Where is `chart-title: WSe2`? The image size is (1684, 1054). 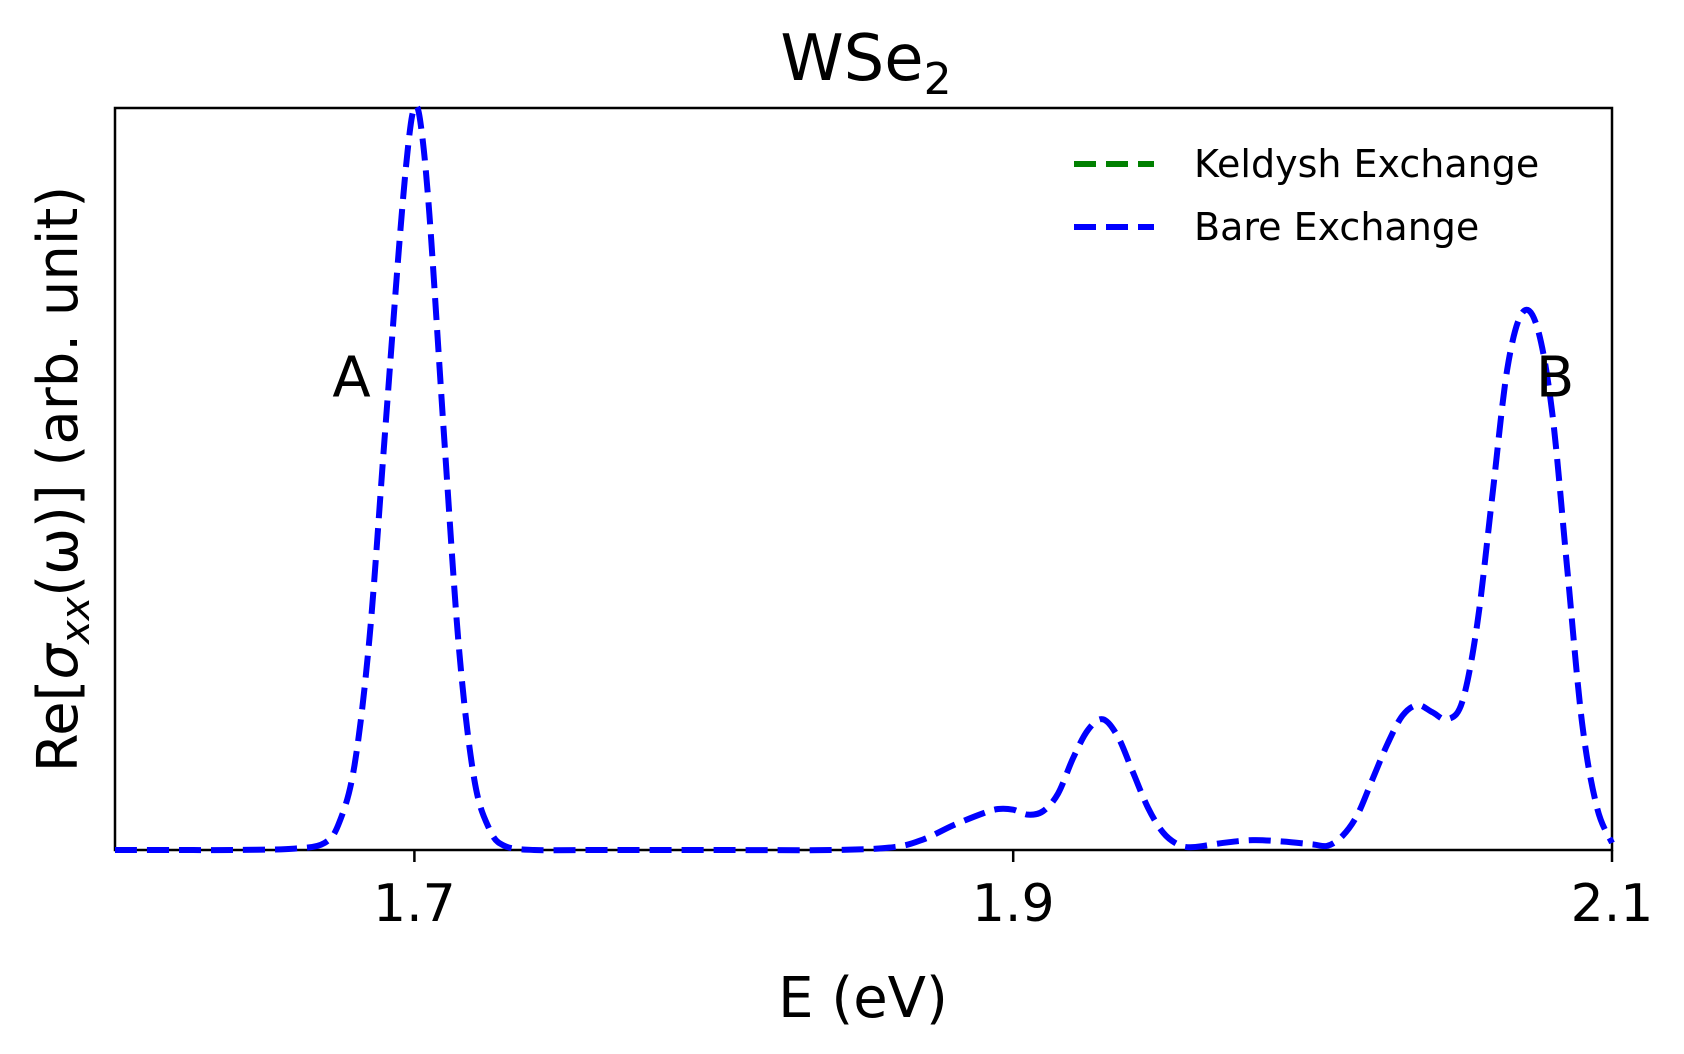 chart-title: WSe2 is located at coordinates (865, 63).